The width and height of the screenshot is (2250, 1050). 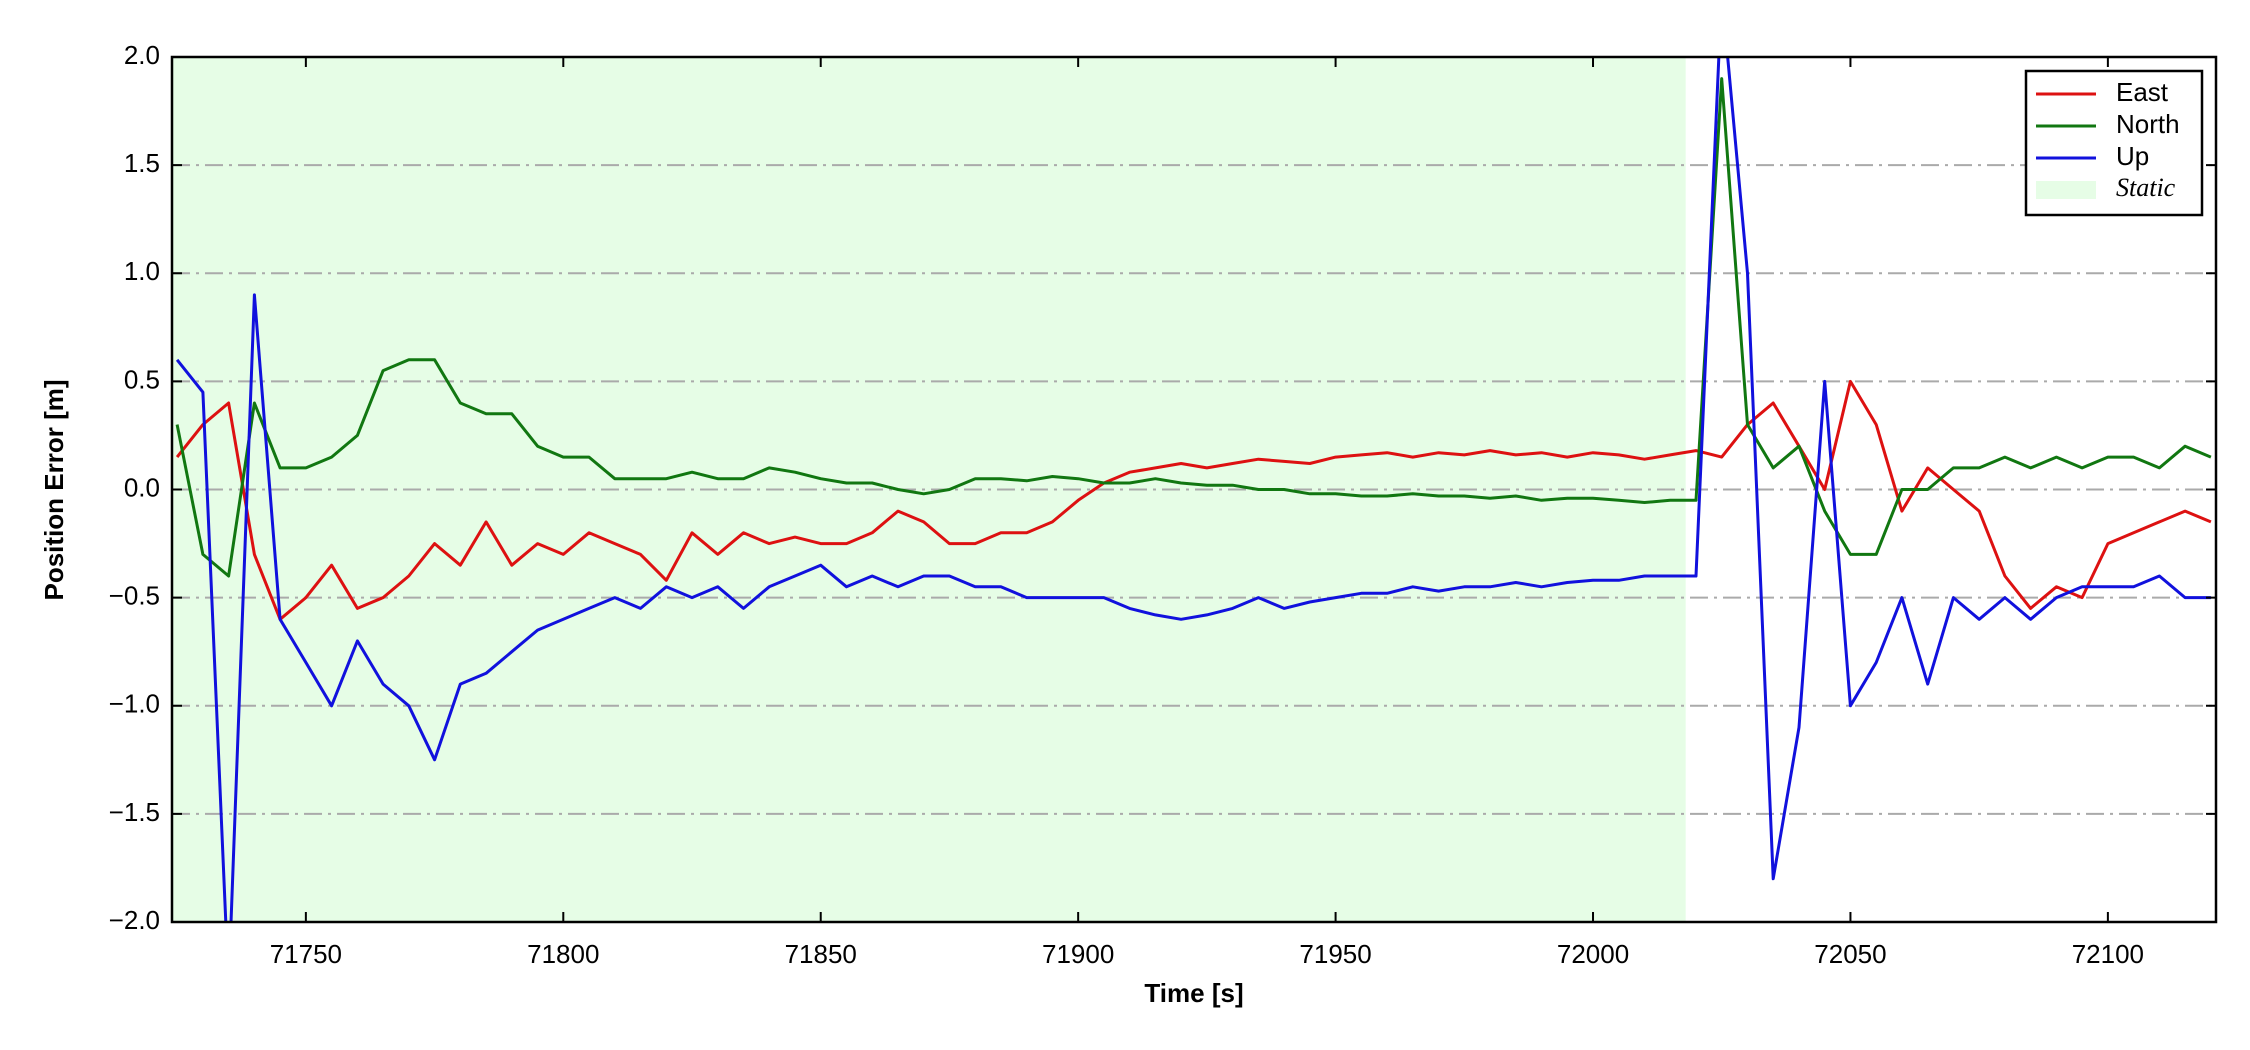 I want to click on y-tick-label: −1.5, so click(x=134, y=812).